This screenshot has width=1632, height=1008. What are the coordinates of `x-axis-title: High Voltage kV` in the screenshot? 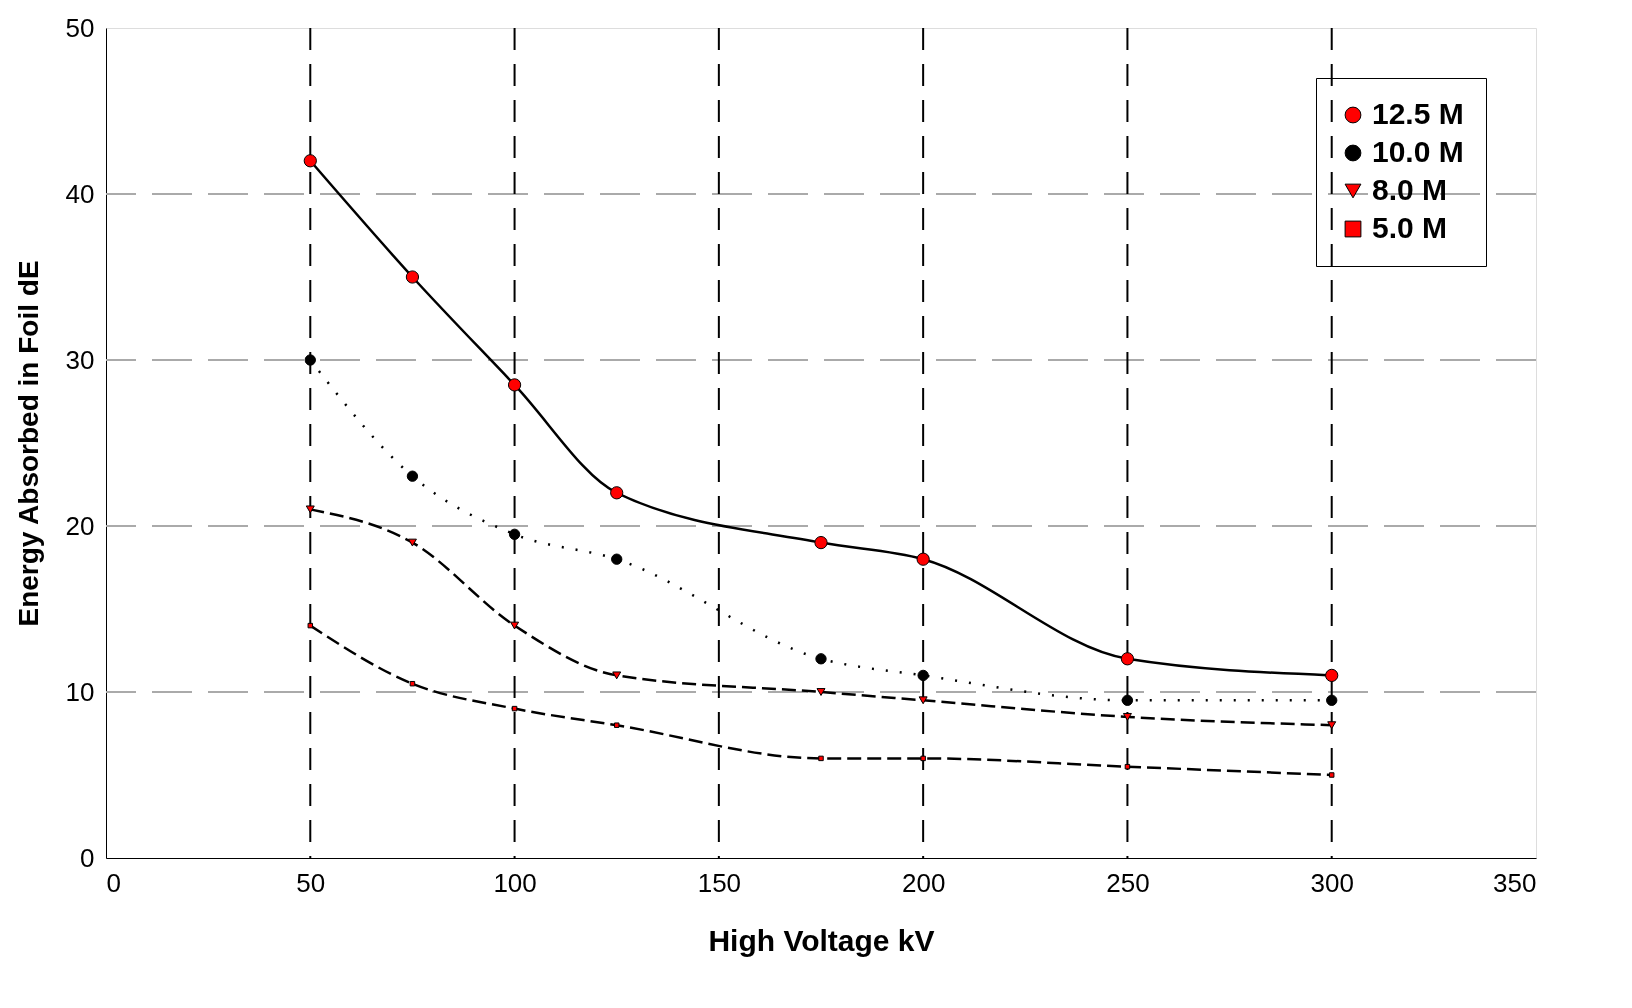 It's located at (821, 940).